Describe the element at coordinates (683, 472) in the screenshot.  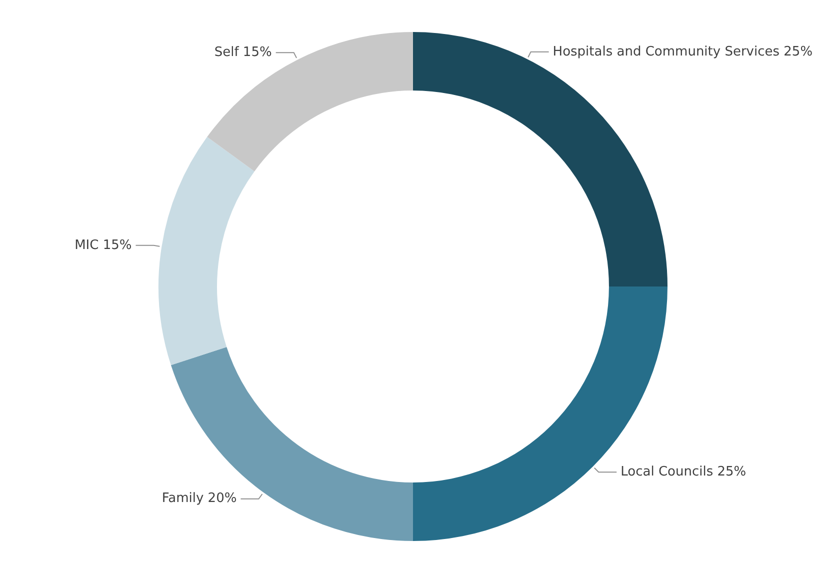
I see `slice-label: Local Councils 25%` at that location.